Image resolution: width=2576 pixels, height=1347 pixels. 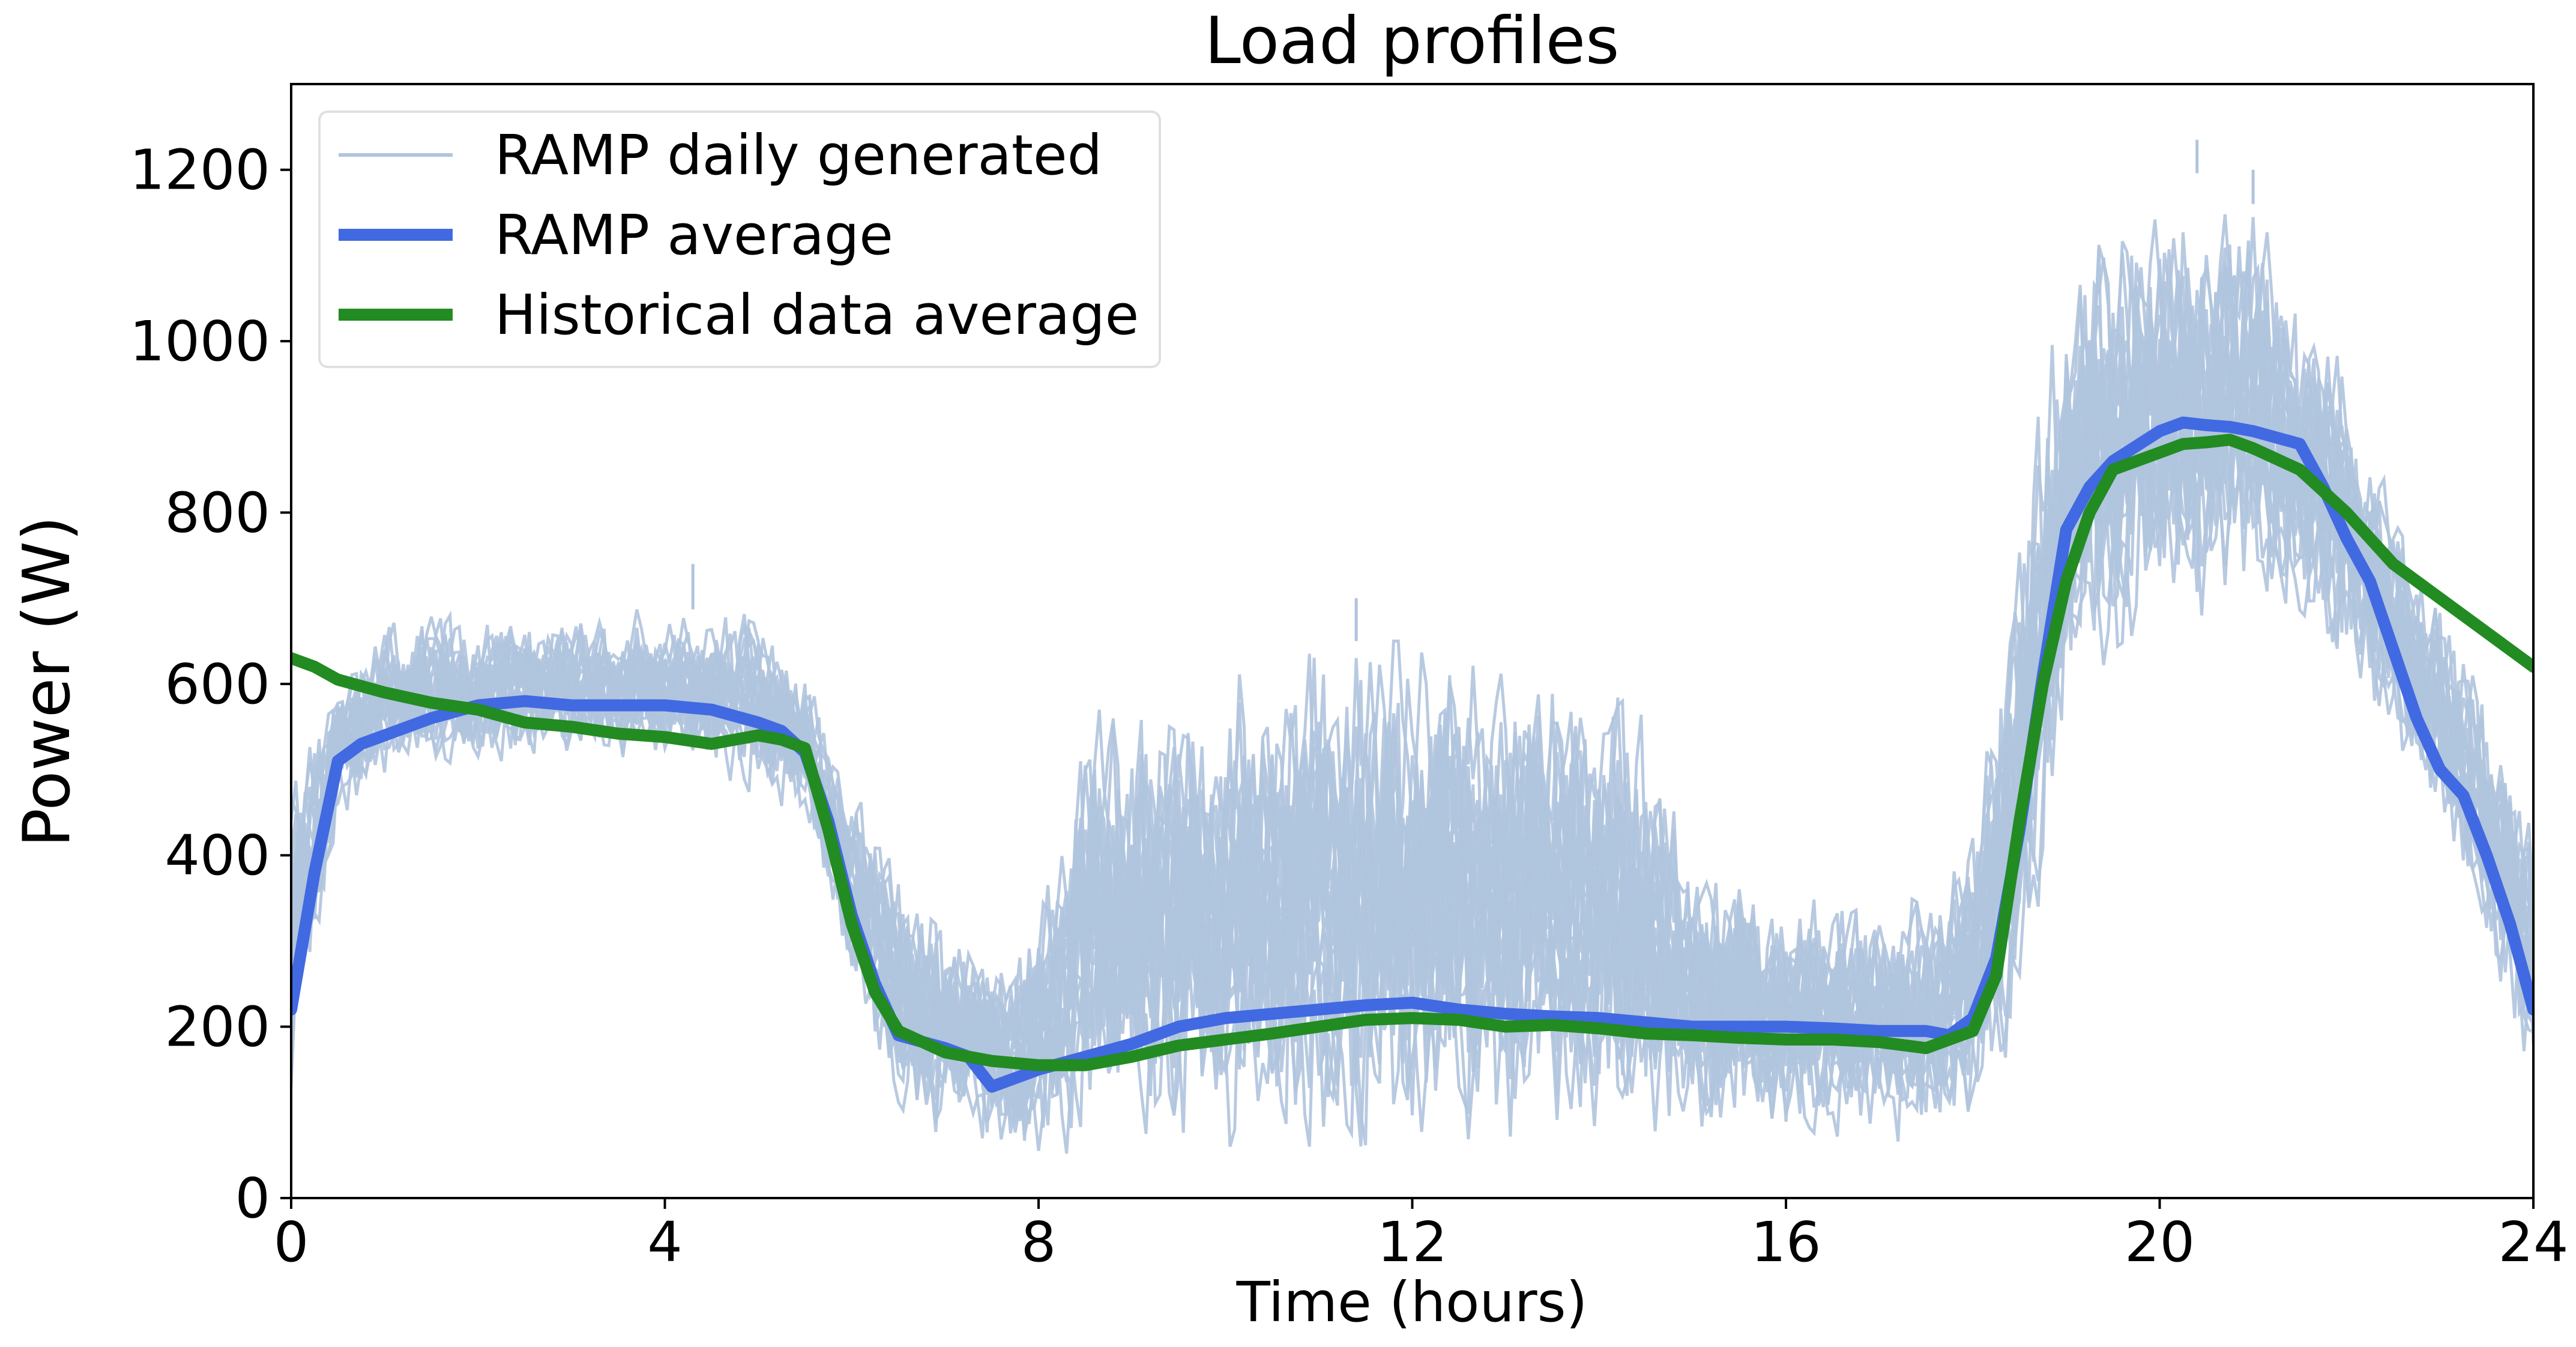 I want to click on x-tick-label: 4, so click(x=665, y=1242).